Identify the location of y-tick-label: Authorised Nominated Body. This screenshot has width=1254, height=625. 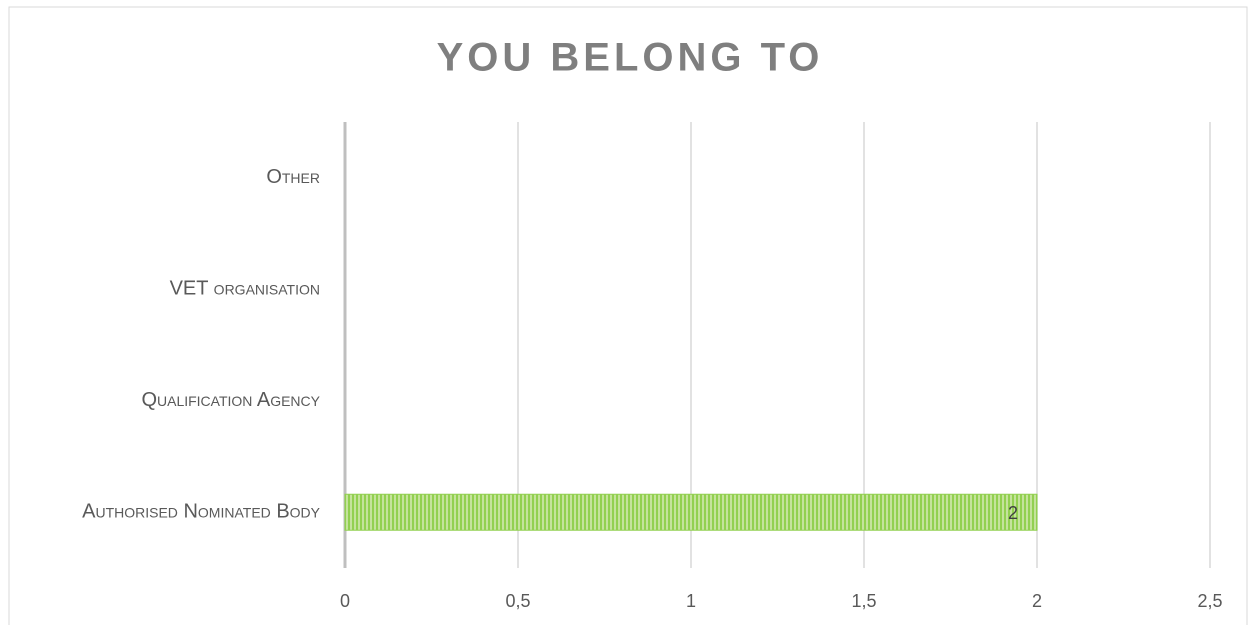
(201, 512).